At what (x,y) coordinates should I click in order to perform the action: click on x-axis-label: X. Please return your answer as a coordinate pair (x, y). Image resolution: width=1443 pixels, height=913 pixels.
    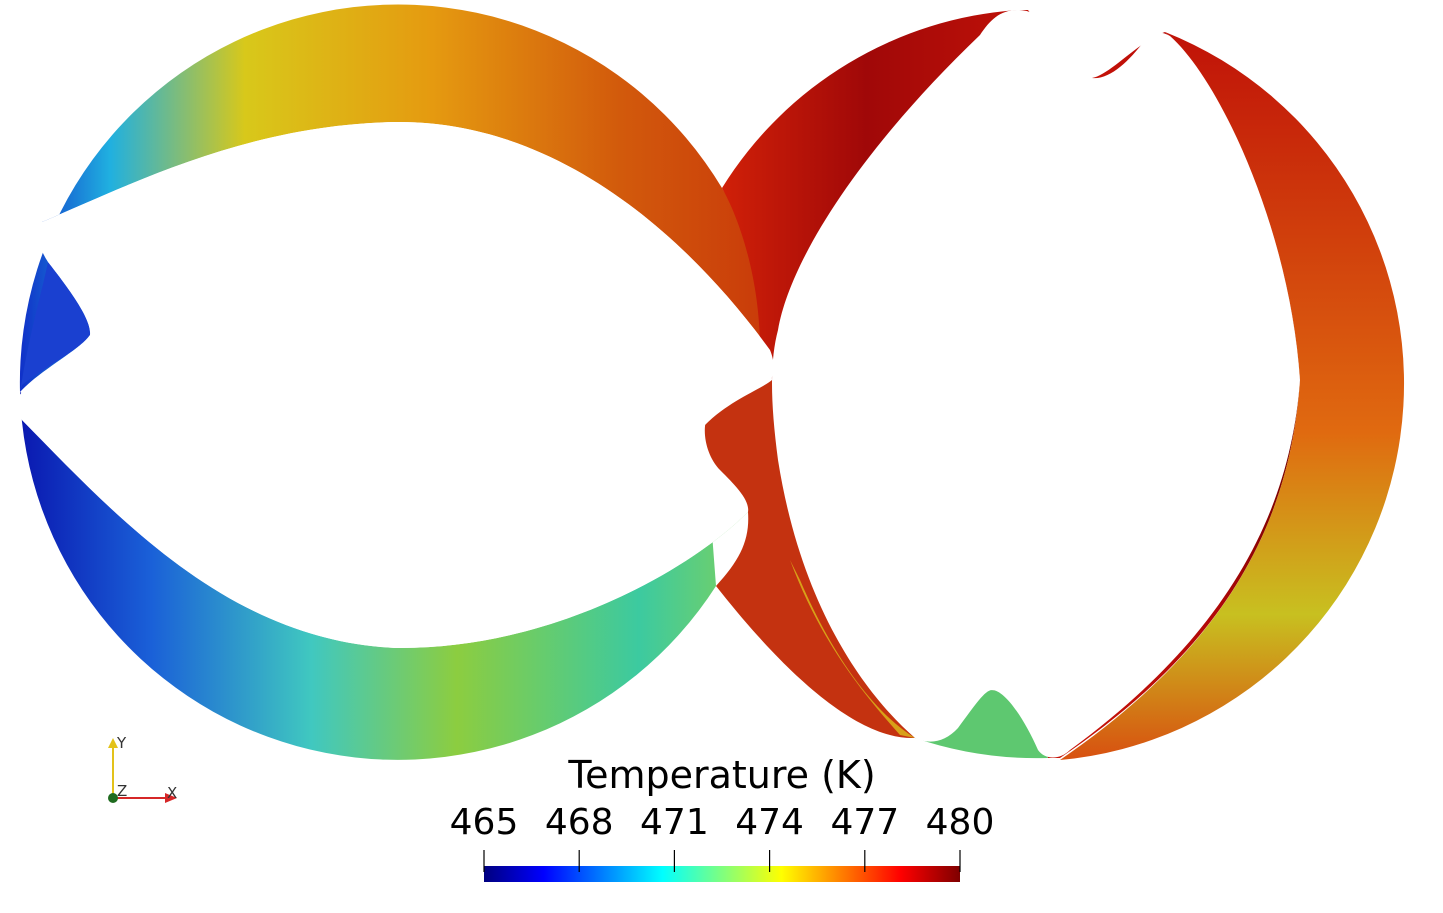
    Looking at the image, I should click on (172, 793).